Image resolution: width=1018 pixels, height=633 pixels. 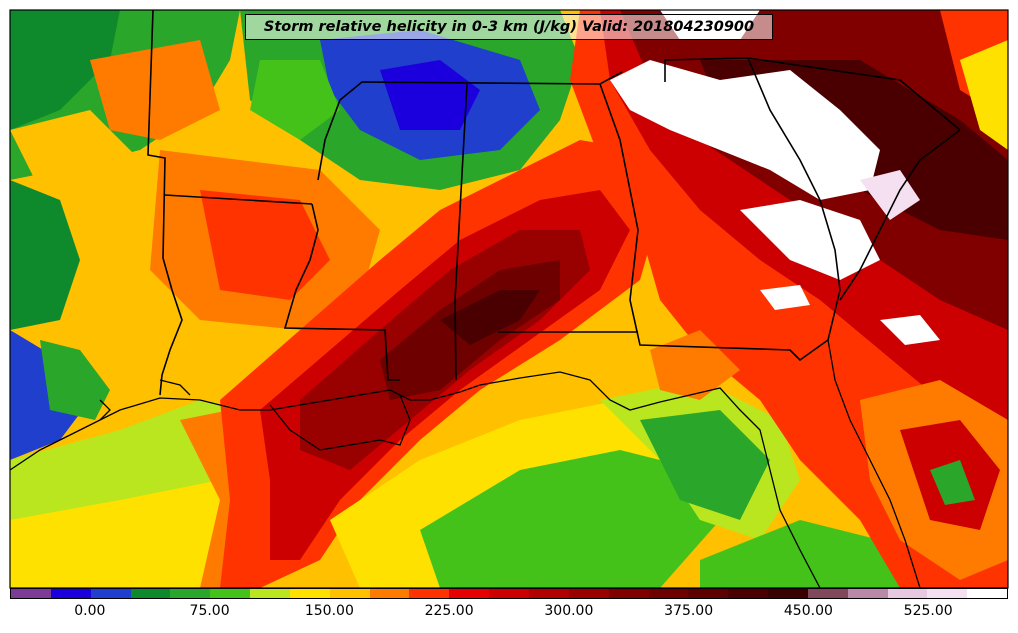 What do you see at coordinates (209, 611) in the screenshot?
I see `colorbar-tick-label: 75.00` at bounding box center [209, 611].